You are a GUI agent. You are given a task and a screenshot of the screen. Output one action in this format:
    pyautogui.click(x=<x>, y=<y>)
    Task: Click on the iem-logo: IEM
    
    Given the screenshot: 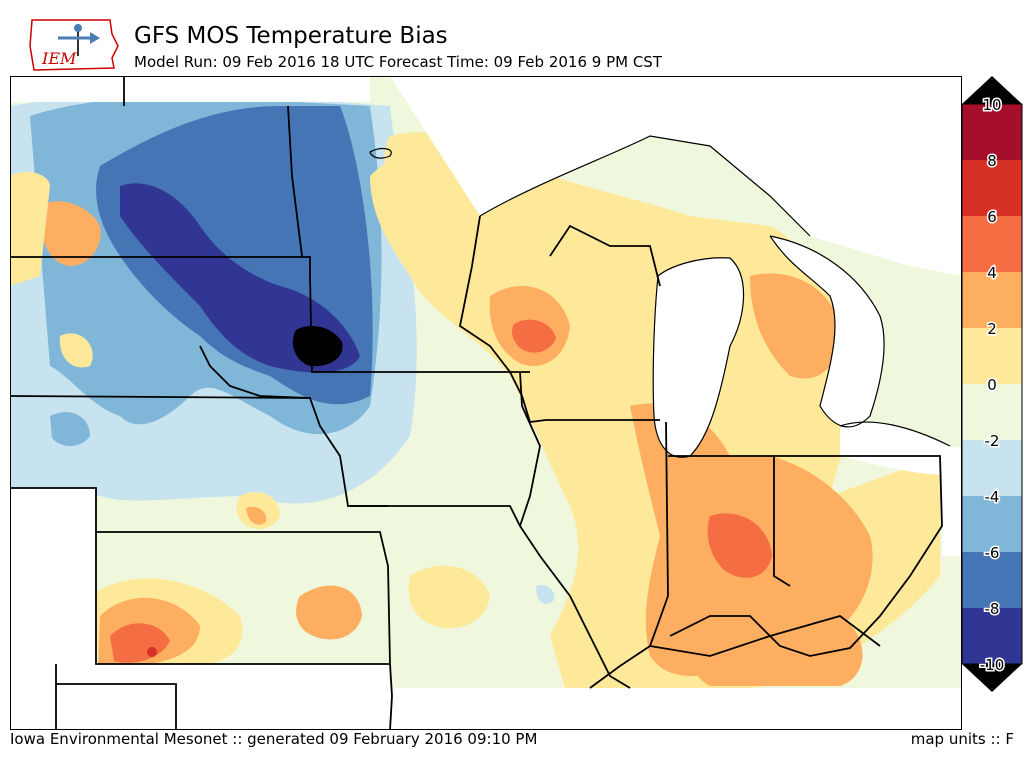 What is the action you would take?
    pyautogui.click(x=74, y=45)
    